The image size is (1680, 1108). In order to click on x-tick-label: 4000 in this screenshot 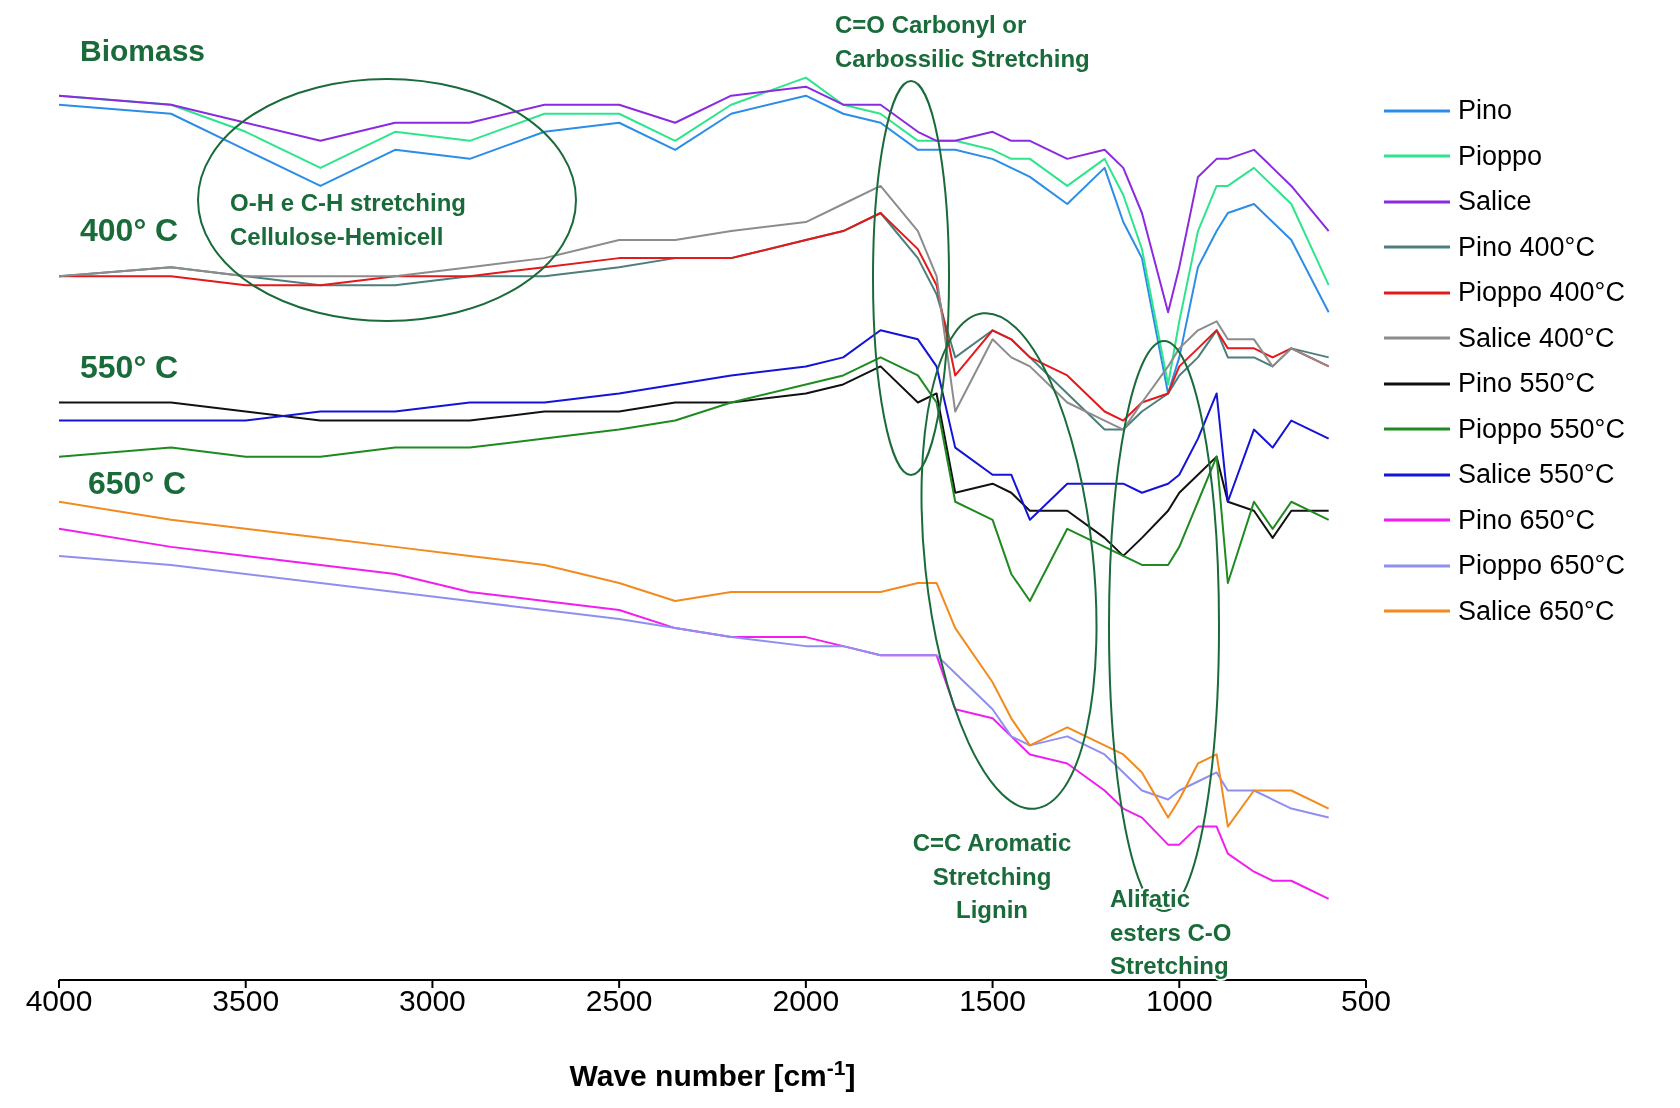, I will do `click(59, 1001)`.